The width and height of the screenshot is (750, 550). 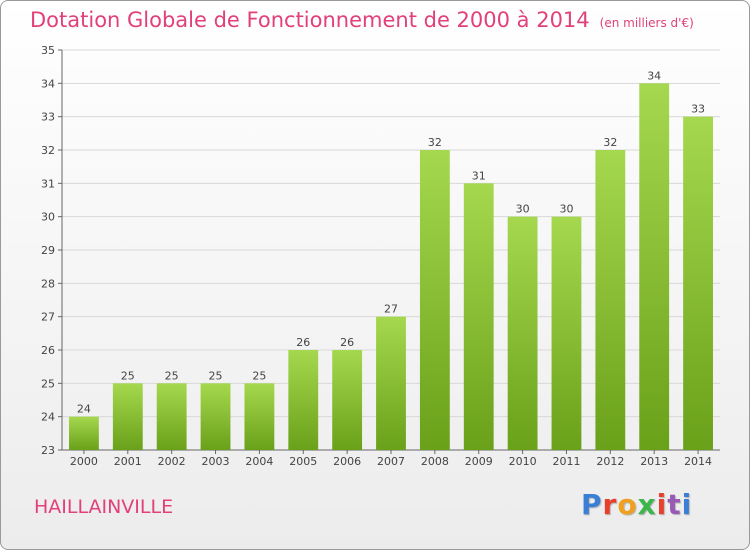 What do you see at coordinates (104, 507) in the screenshot?
I see `commune-name: HAILLAINVILLE` at bounding box center [104, 507].